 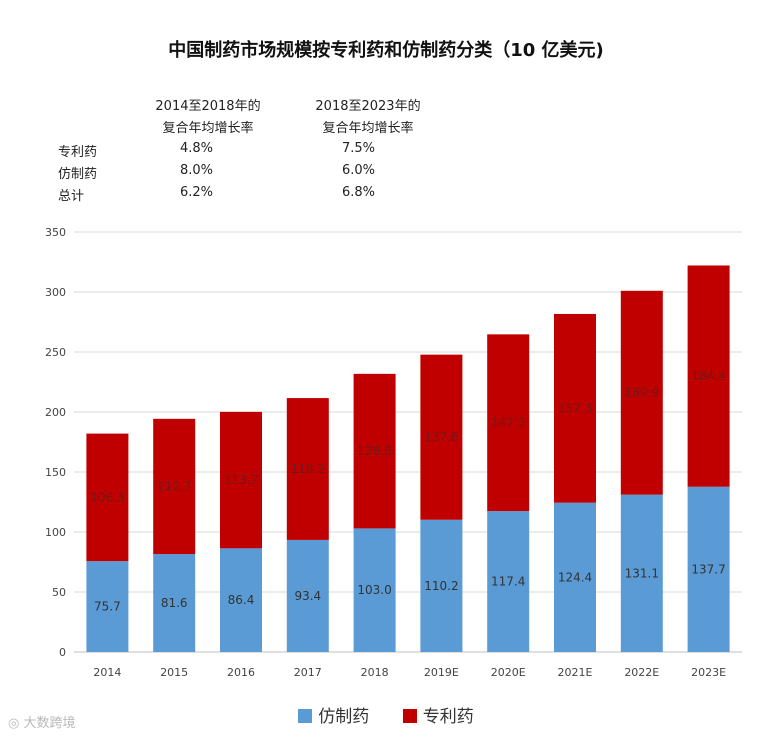 I want to click on legend-swatch-patent, so click(x=409, y=716).